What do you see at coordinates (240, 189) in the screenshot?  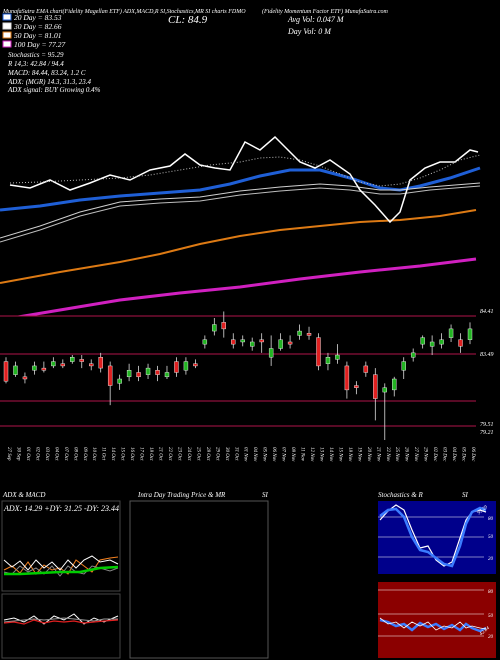 I see `ema-20-line` at bounding box center [240, 189].